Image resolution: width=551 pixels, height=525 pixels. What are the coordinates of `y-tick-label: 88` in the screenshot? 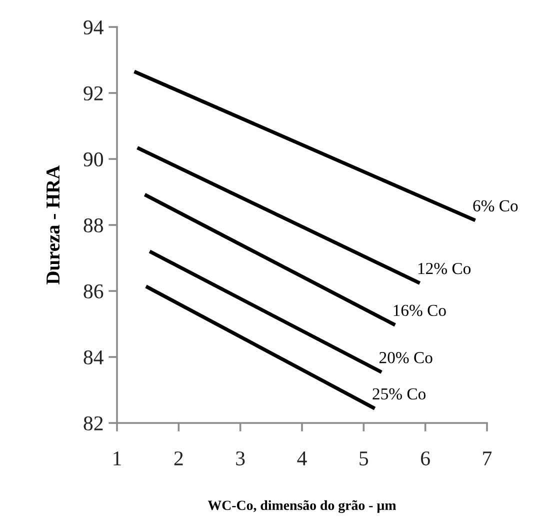 It's located at (94, 225).